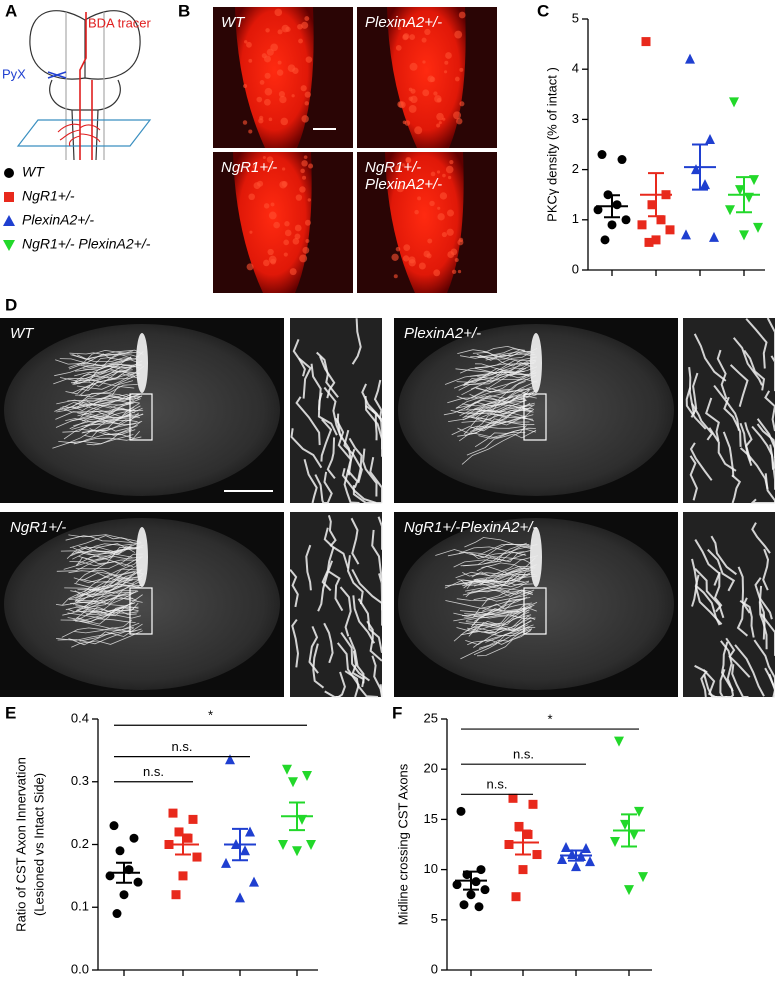  Describe the element at coordinates (434, 918) in the screenshot. I see `y-tick-label: 5` at that location.